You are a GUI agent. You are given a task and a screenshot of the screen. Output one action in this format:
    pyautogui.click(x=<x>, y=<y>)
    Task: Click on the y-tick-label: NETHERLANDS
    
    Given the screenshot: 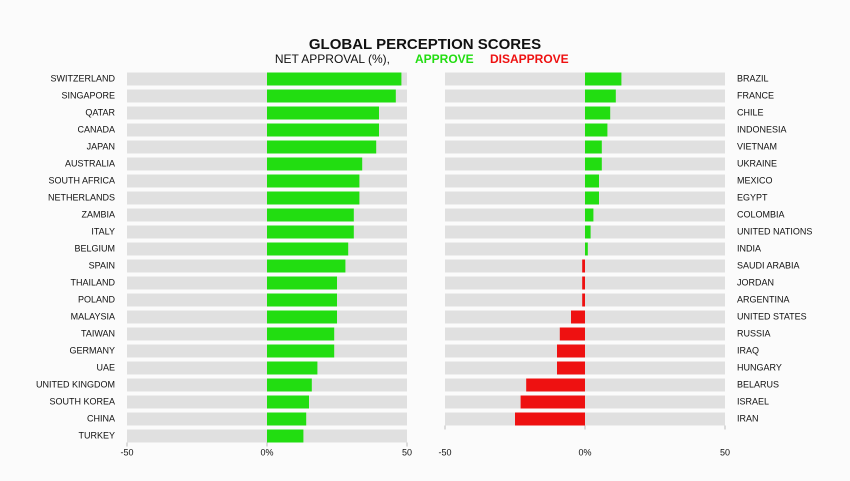 What is the action you would take?
    pyautogui.click(x=81, y=197)
    